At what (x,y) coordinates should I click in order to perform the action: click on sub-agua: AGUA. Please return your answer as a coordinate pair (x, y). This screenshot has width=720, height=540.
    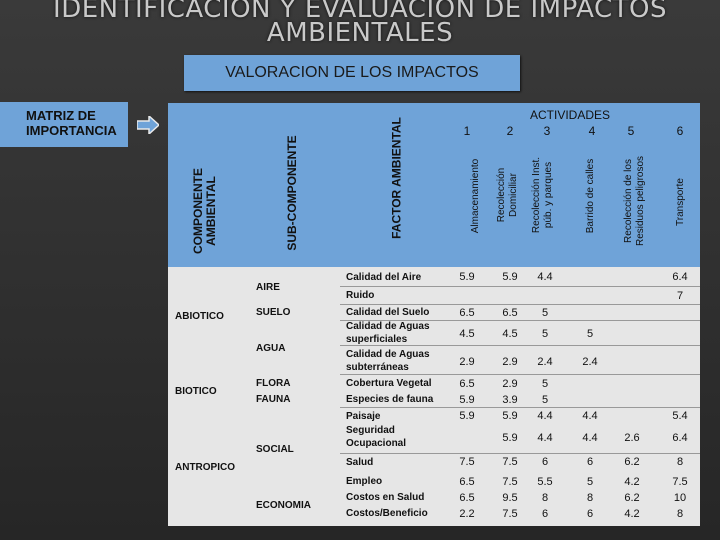
    Looking at the image, I should click on (271, 348).